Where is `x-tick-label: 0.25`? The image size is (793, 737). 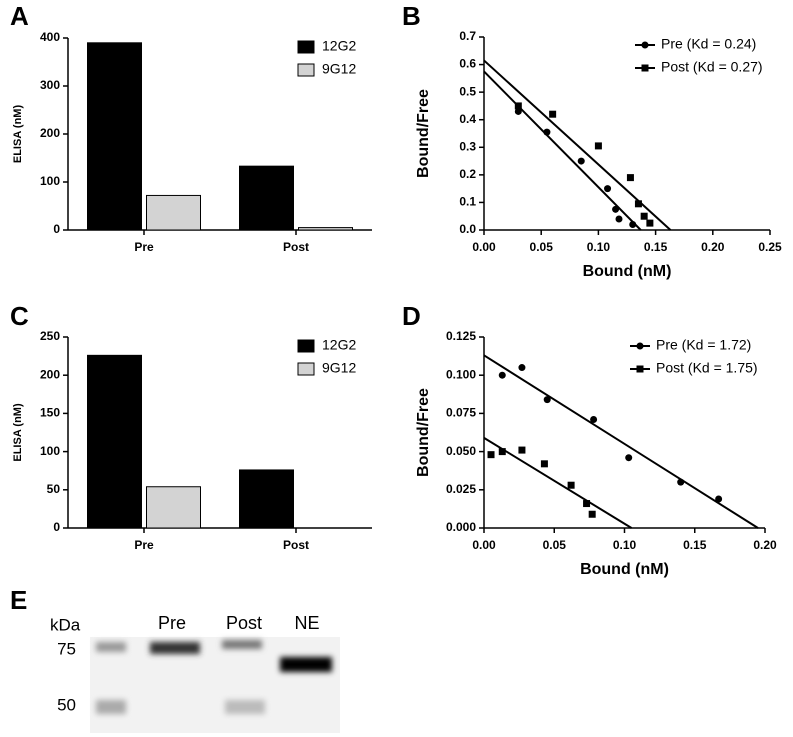 x-tick-label: 0.25 is located at coordinates (770, 247).